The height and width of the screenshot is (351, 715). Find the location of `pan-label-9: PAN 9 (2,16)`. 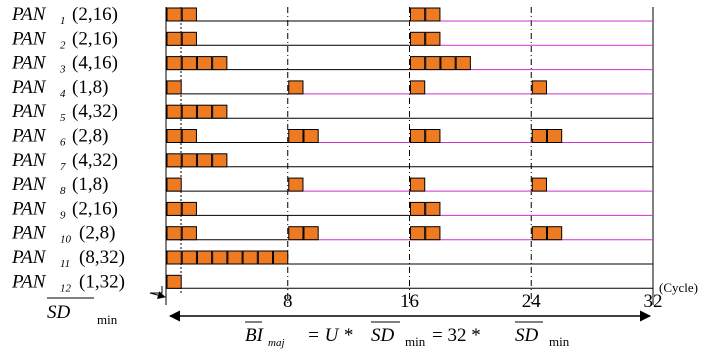

pan-label-9: PAN 9 (2,16) is located at coordinates (64, 209).